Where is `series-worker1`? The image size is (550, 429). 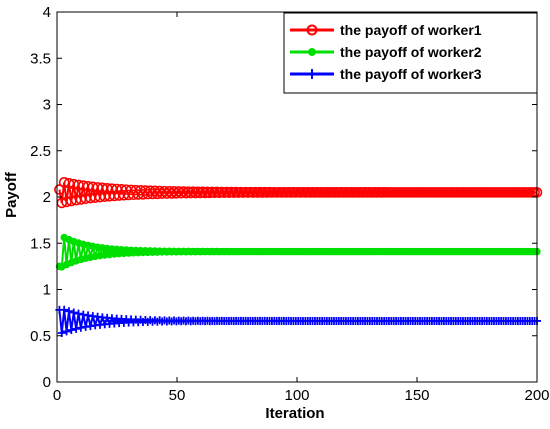
series-worker1 is located at coordinates (298, 193).